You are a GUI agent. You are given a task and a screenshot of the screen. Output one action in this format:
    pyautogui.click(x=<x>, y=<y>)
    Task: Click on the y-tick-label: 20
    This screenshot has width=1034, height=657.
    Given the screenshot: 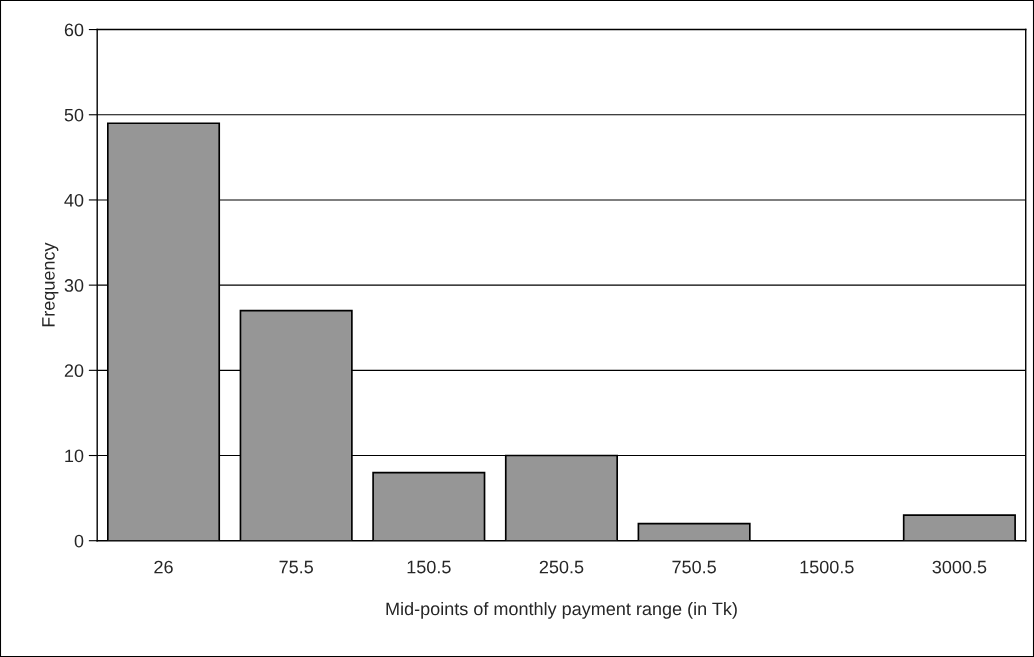 What is the action you would take?
    pyautogui.click(x=74, y=371)
    